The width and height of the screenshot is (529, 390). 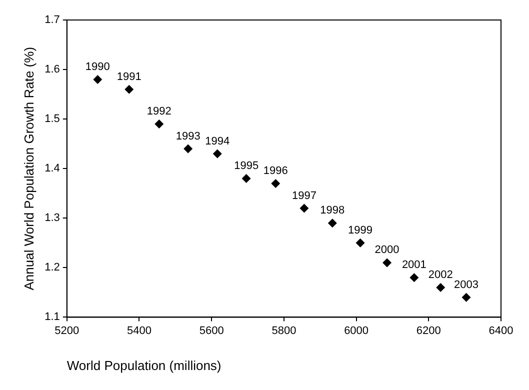 What do you see at coordinates (332, 210) in the screenshot?
I see `annotation: 1998` at bounding box center [332, 210].